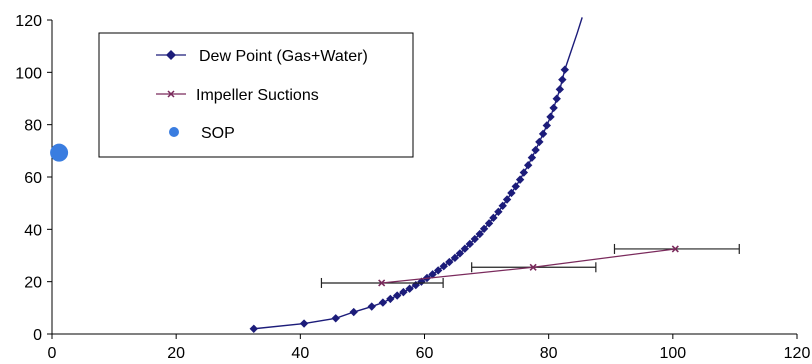 The height and width of the screenshot is (364, 812). I want to click on legend-label: Dew Point (Gas+Water), so click(283, 56).